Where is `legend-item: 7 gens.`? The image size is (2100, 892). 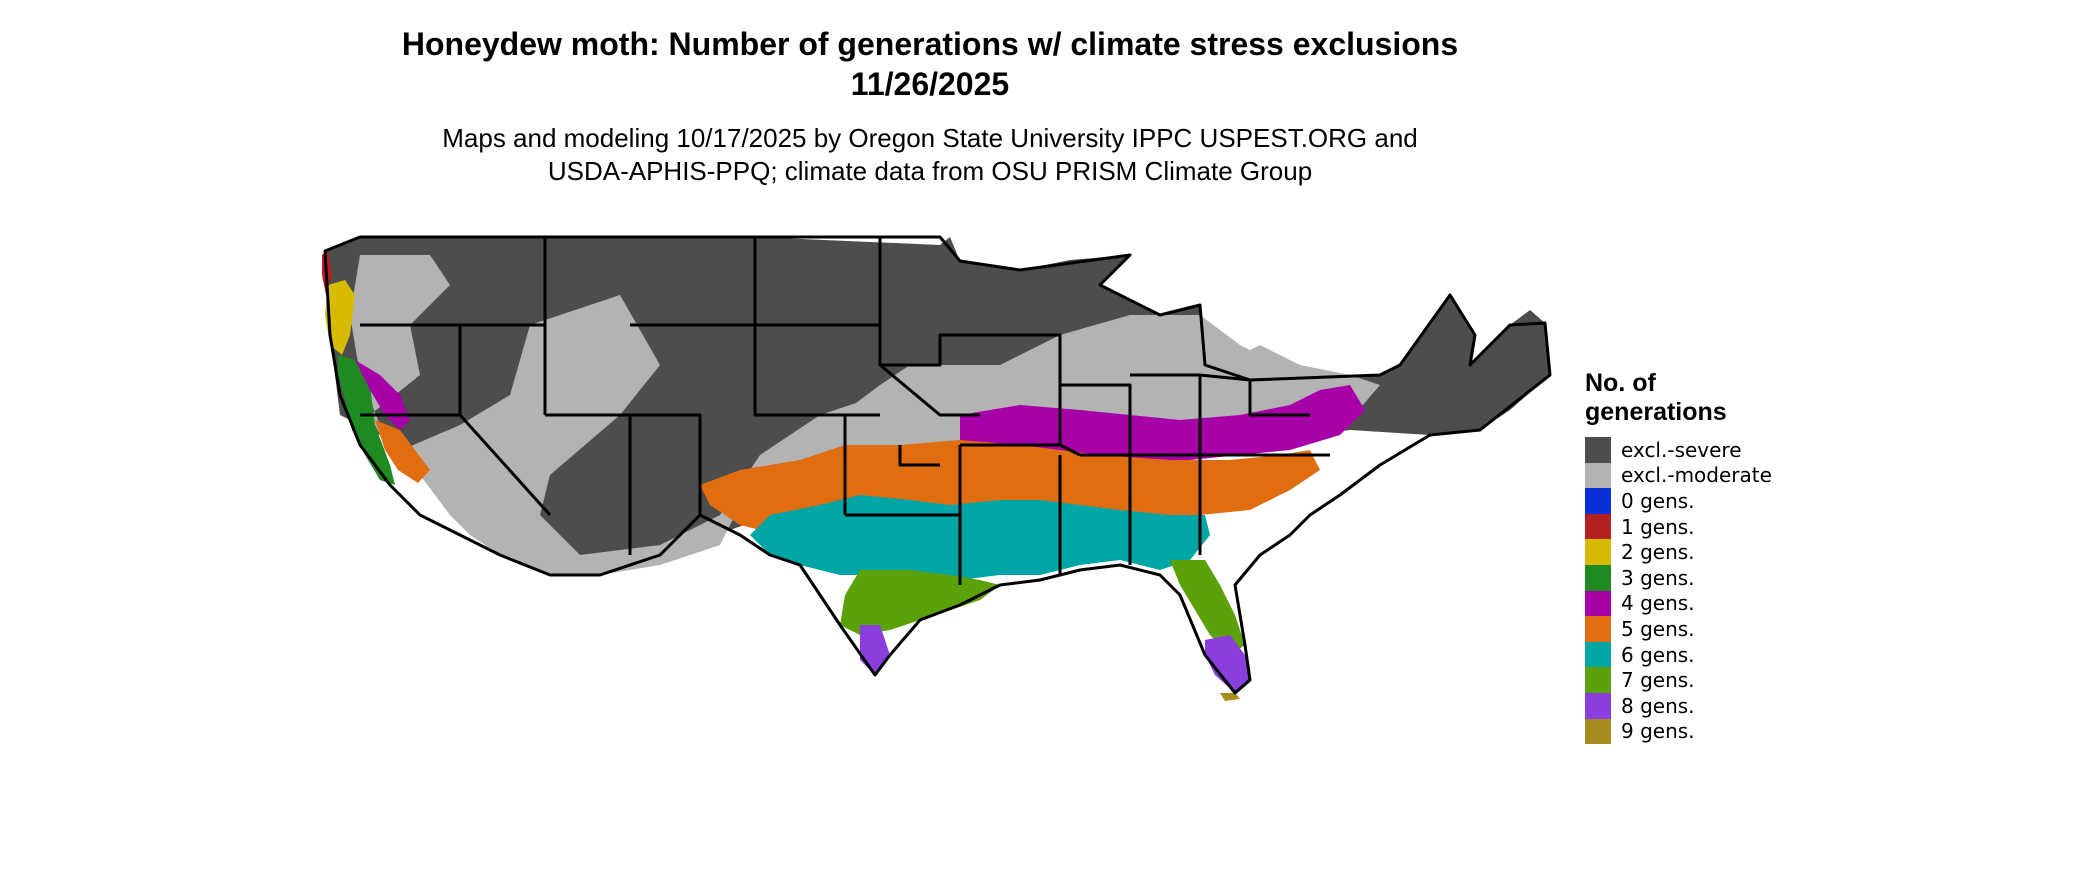 legend-item: 7 gens. is located at coordinates (1715, 680).